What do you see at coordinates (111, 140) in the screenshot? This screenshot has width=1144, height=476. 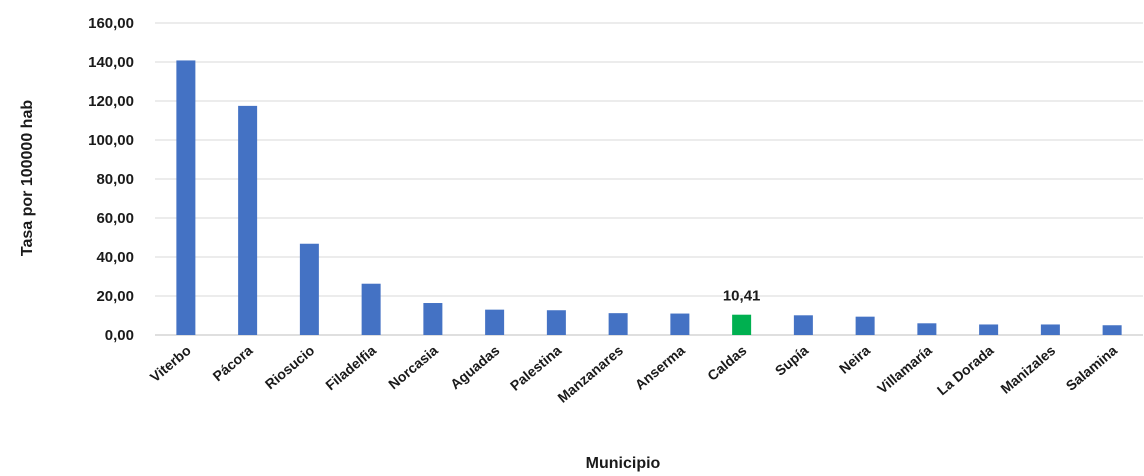 I see `y-tick-label: 100,00` at bounding box center [111, 140].